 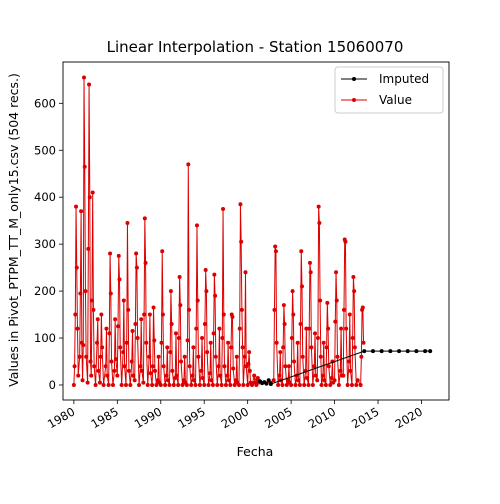 I want to click on chart-title: Linear Interpolation - Station 15060070, so click(x=255, y=47).